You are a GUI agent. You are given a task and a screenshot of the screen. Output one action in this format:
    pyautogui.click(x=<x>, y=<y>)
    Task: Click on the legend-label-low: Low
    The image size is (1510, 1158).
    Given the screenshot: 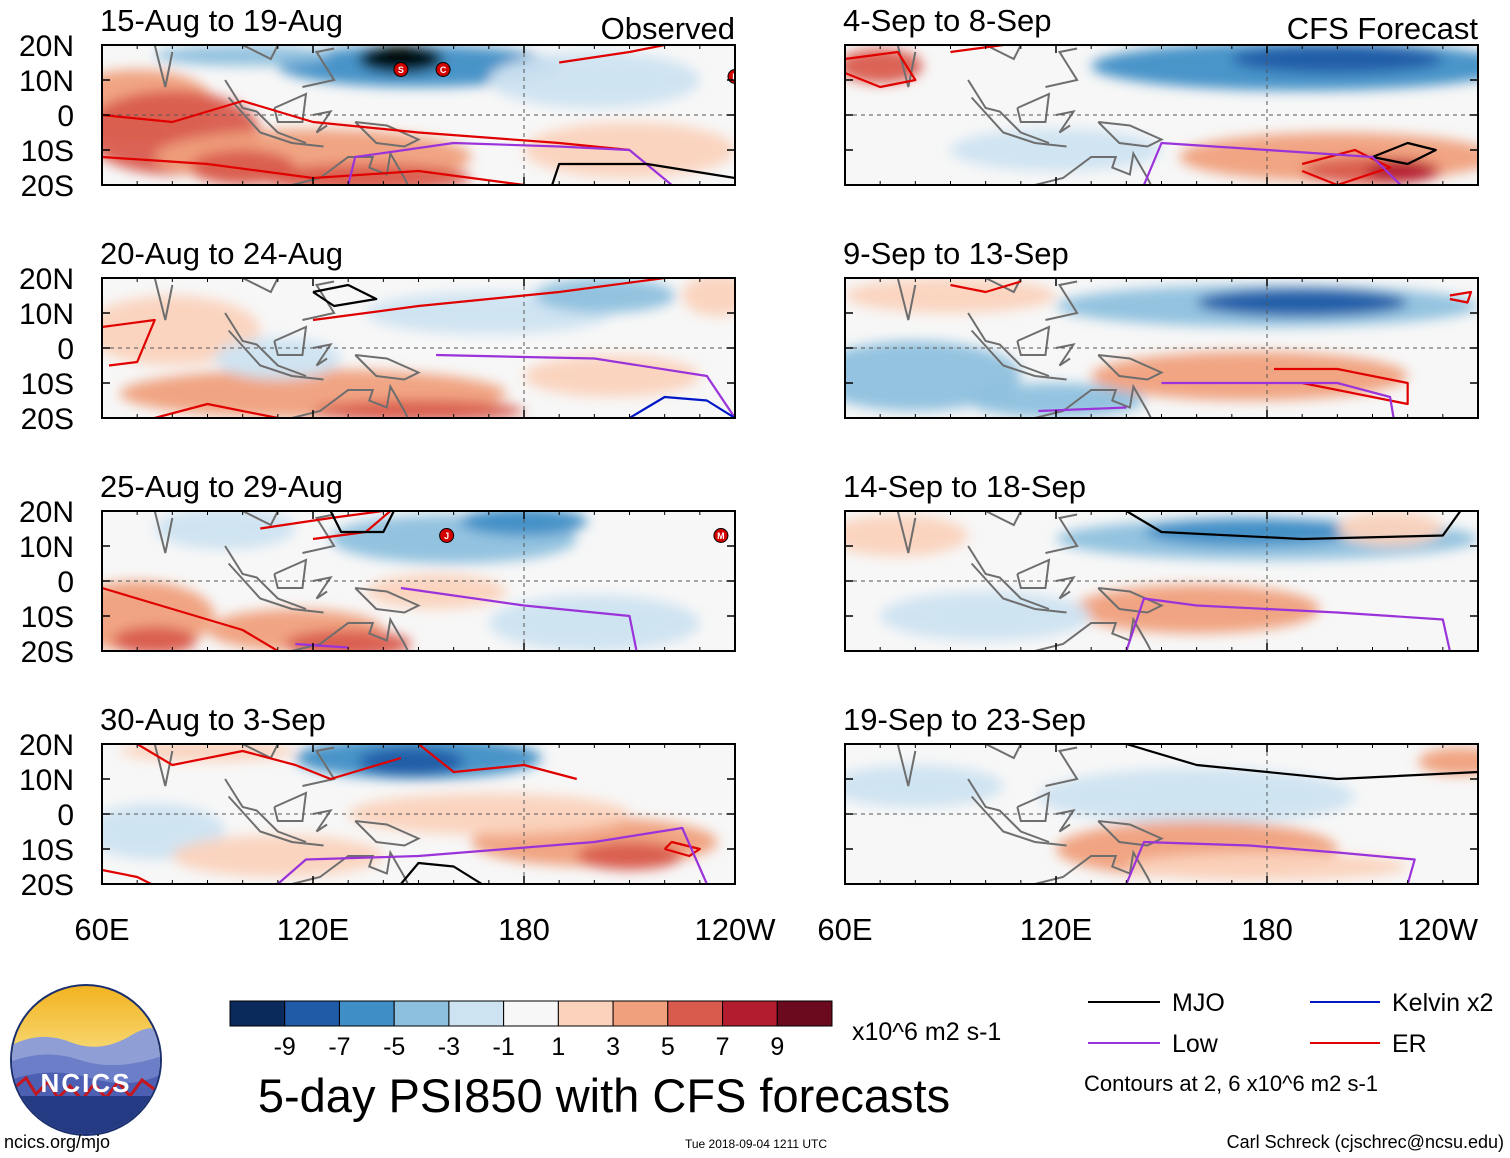 What is the action you would take?
    pyautogui.click(x=1195, y=1044)
    